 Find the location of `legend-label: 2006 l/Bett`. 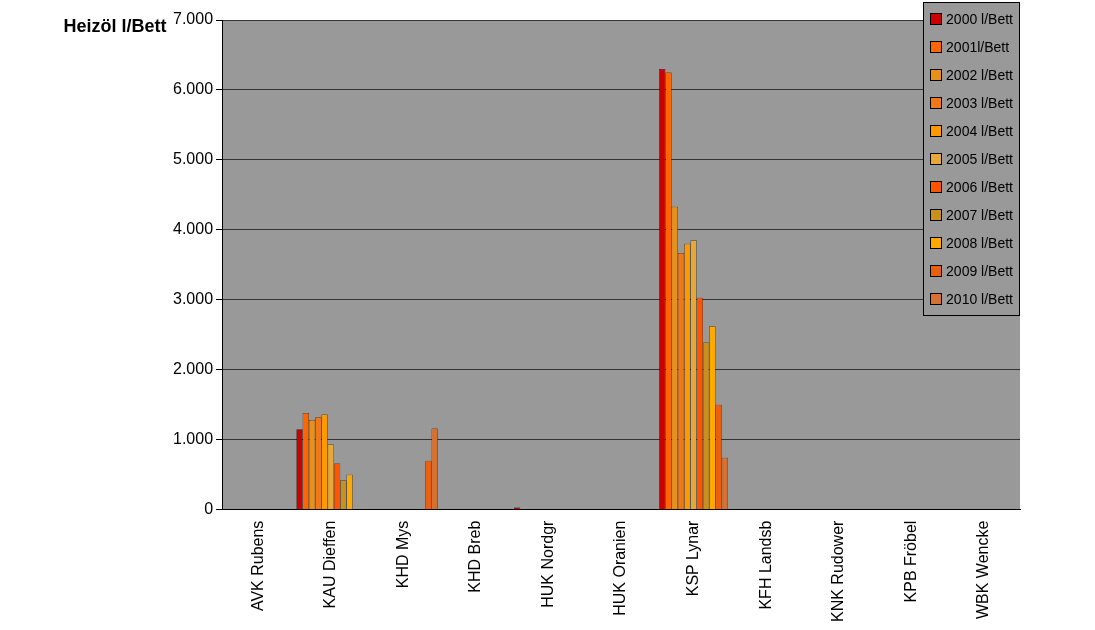

legend-label: 2006 l/Bett is located at coordinates (979, 187).